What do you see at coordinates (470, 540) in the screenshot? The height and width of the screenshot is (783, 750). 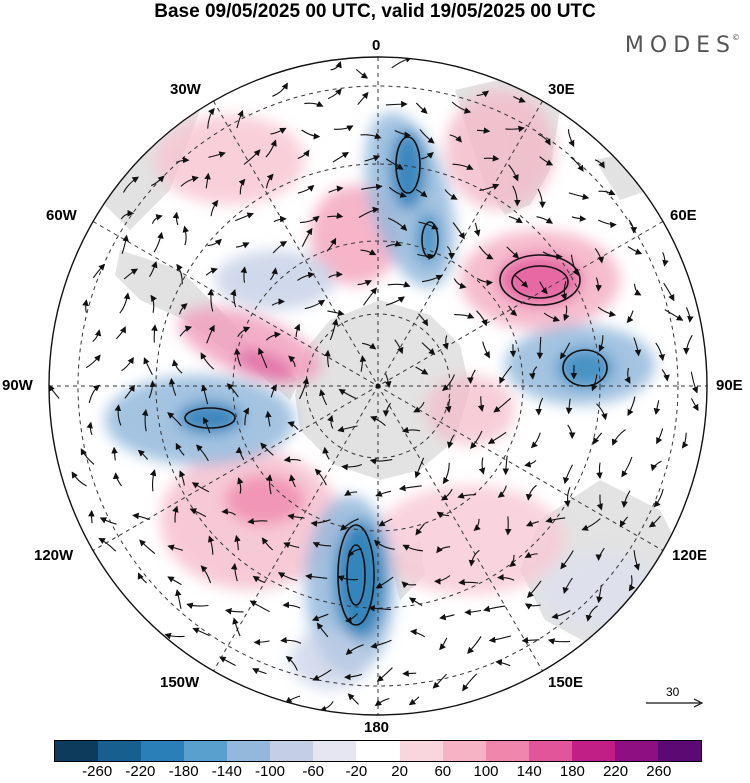 I see `pos-anomaly-tasman` at bounding box center [470, 540].